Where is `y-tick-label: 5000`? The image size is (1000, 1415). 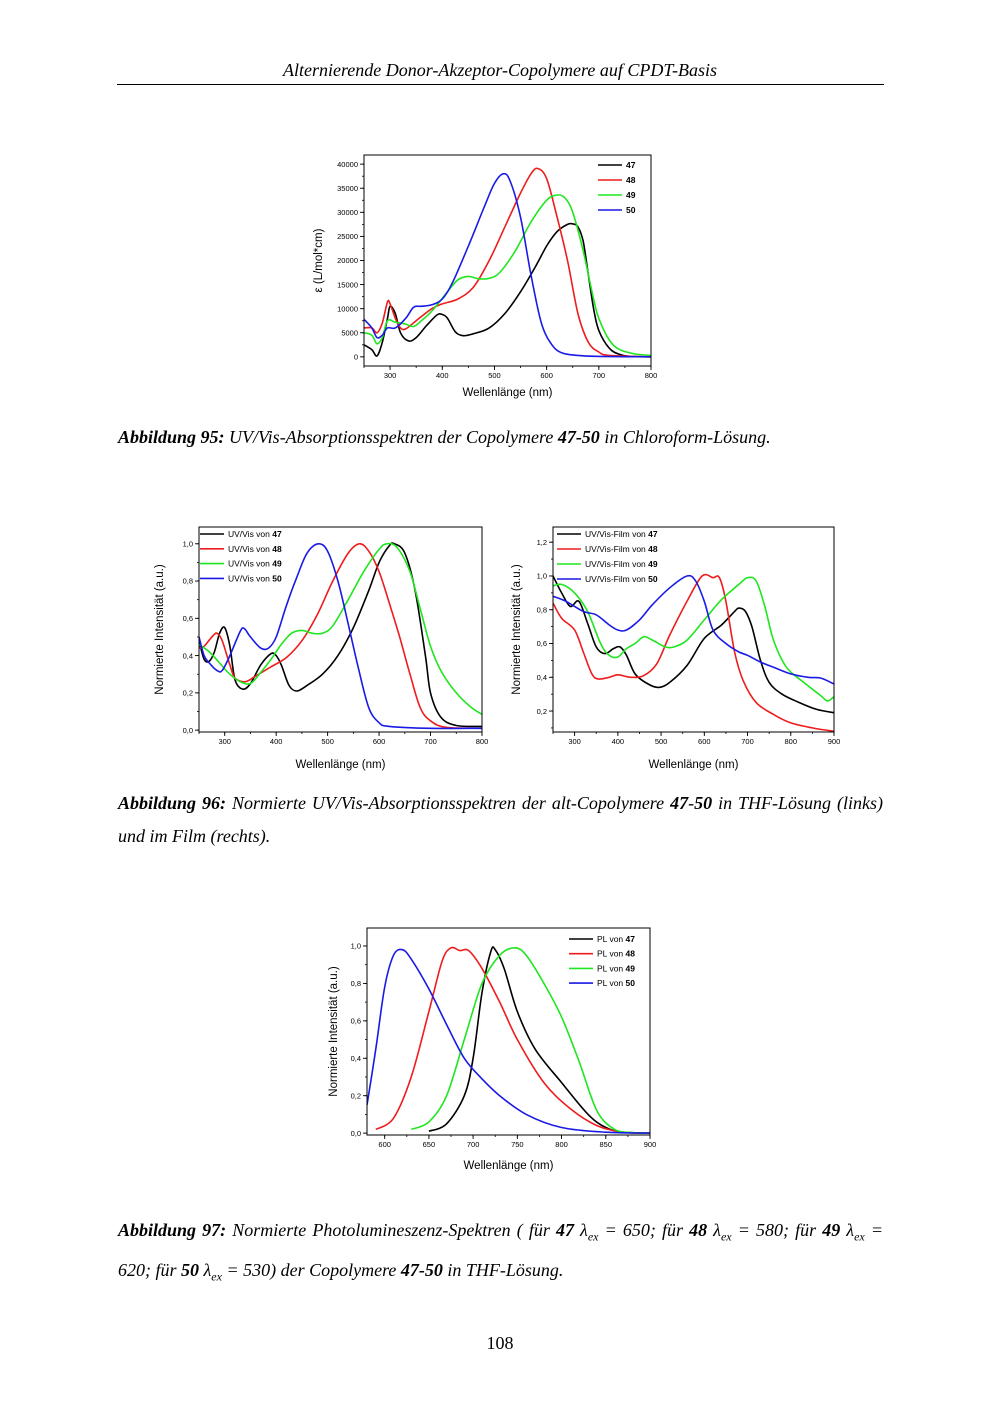 y-tick-label: 5000 is located at coordinates (349, 332).